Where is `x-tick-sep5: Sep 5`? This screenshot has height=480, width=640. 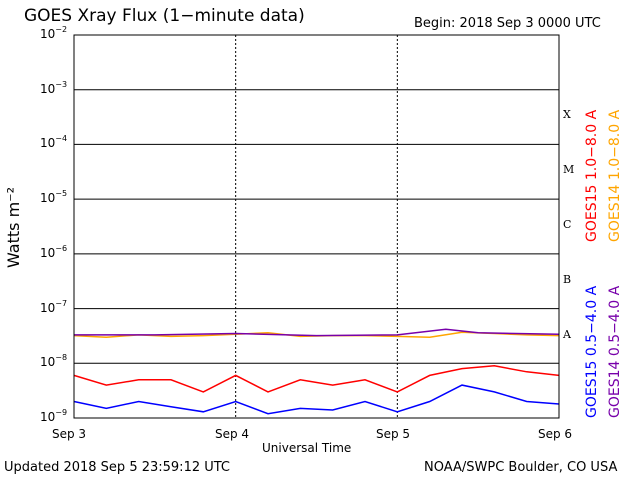
x-tick-sep5: Sep 5 is located at coordinates (393, 434).